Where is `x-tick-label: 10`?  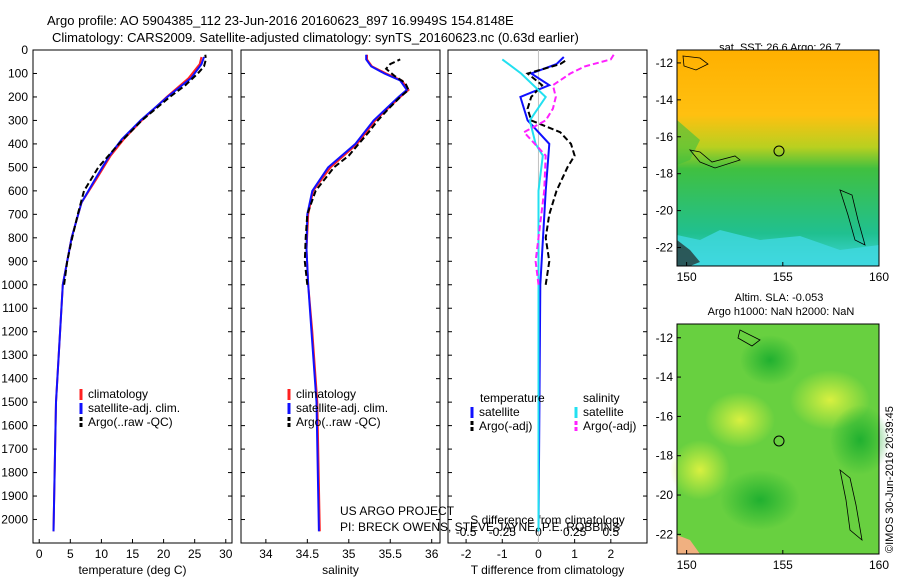
x-tick-label: 10 is located at coordinates (102, 554).